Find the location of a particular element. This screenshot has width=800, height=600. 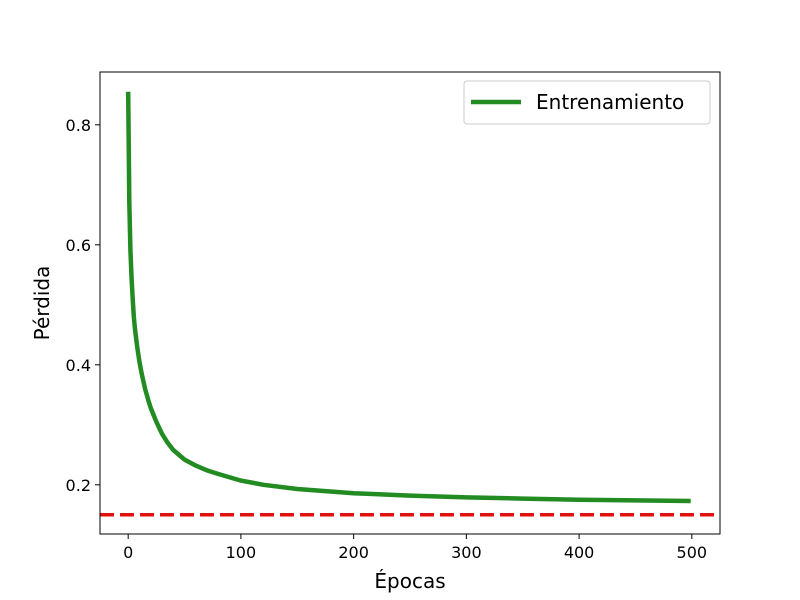

y-tick-label: 0.8 is located at coordinates (78, 125).